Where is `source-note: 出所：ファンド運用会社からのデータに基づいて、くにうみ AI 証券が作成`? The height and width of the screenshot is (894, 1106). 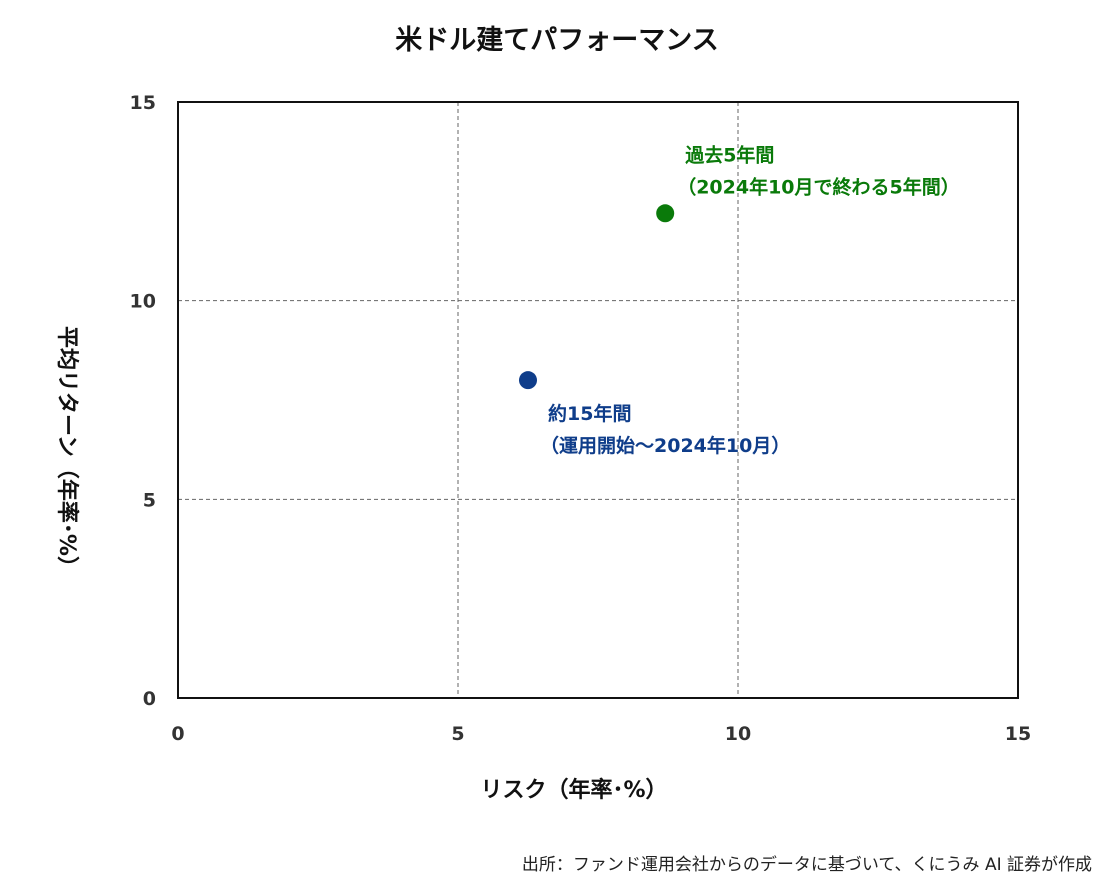 source-note: 出所：ファンド運用会社からのデータに基づいて、くにうみ AI 証券が作成 is located at coordinates (806, 865).